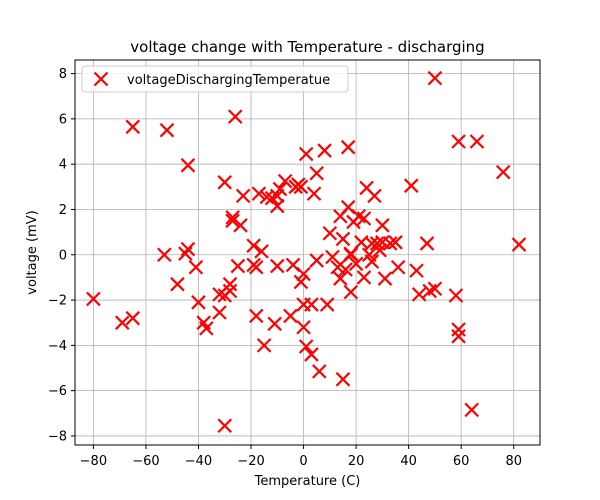 The width and height of the screenshot is (600, 500). What do you see at coordinates (63, 255) in the screenshot?
I see `y-tick-label: 0` at bounding box center [63, 255].